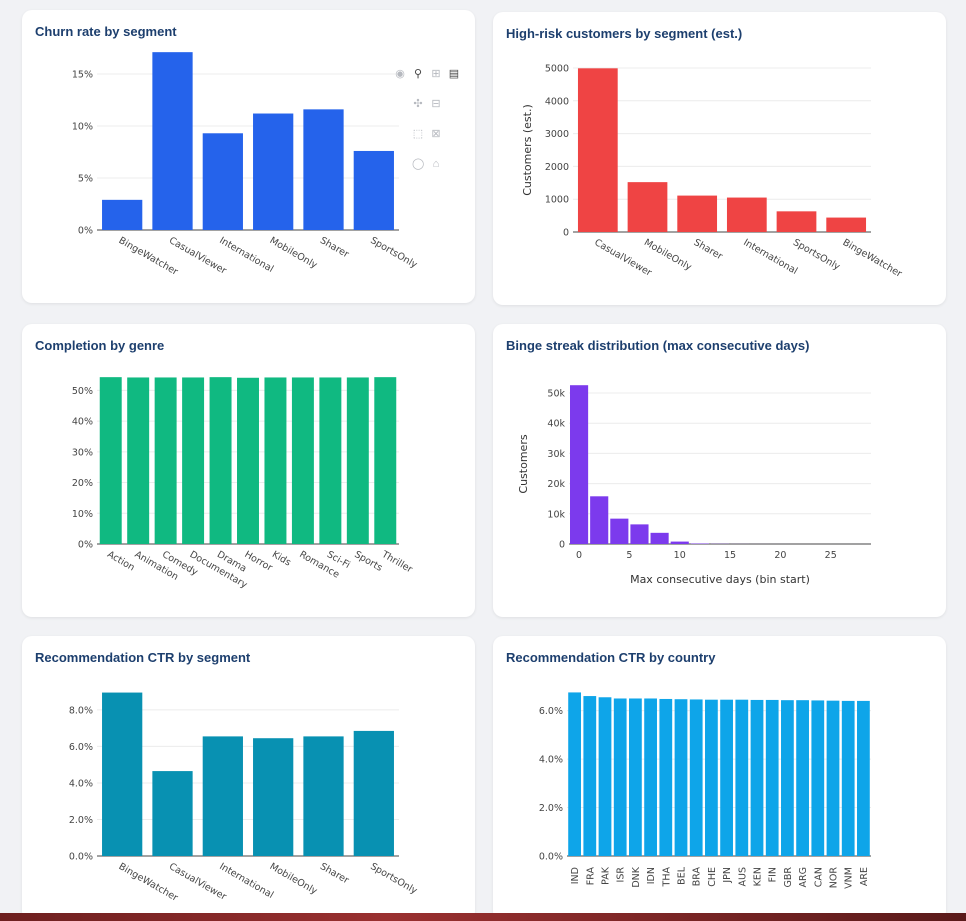 The image size is (966, 921). Describe the element at coordinates (418, 104) in the screenshot. I see `pan-icon: ✣` at that location.